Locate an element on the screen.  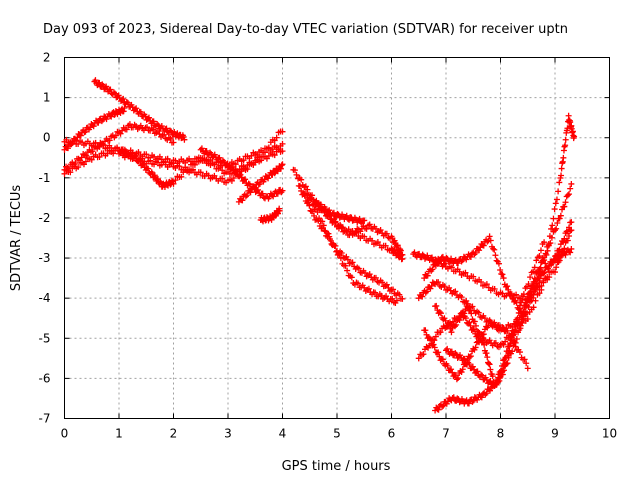
series-s13 is located at coordinates (353, 250).